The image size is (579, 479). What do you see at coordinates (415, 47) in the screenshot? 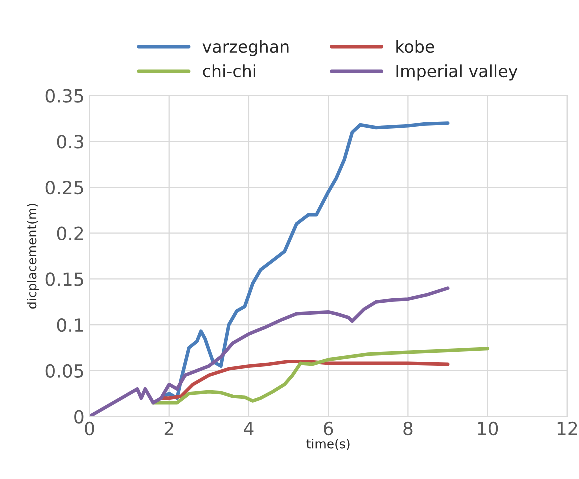
I see `legend-label: kobe` at bounding box center [415, 47].